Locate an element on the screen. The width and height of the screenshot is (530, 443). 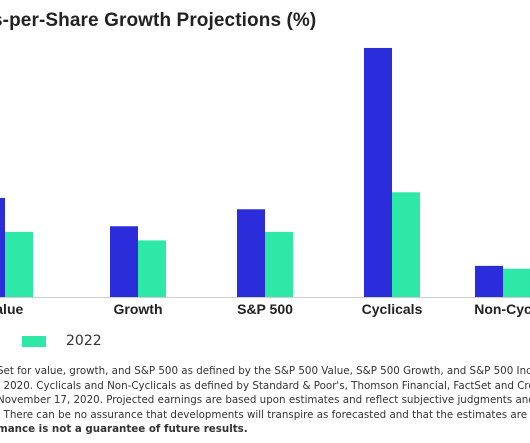
bar-series-1-Cyclicals is located at coordinates (378, 172).